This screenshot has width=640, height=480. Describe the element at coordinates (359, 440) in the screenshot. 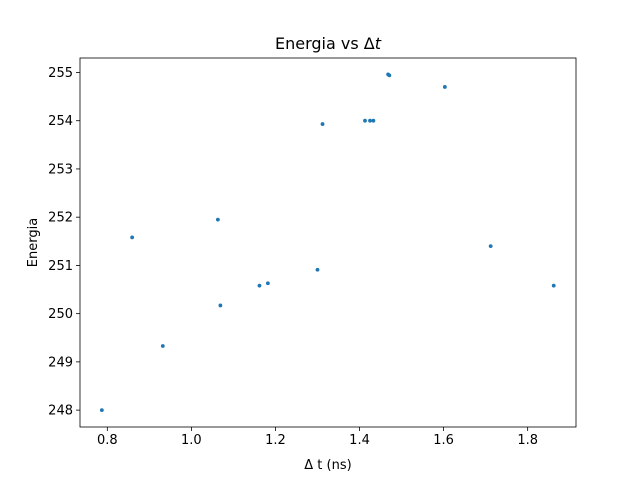

I see `x-tick-label-3: 1.4` at that location.